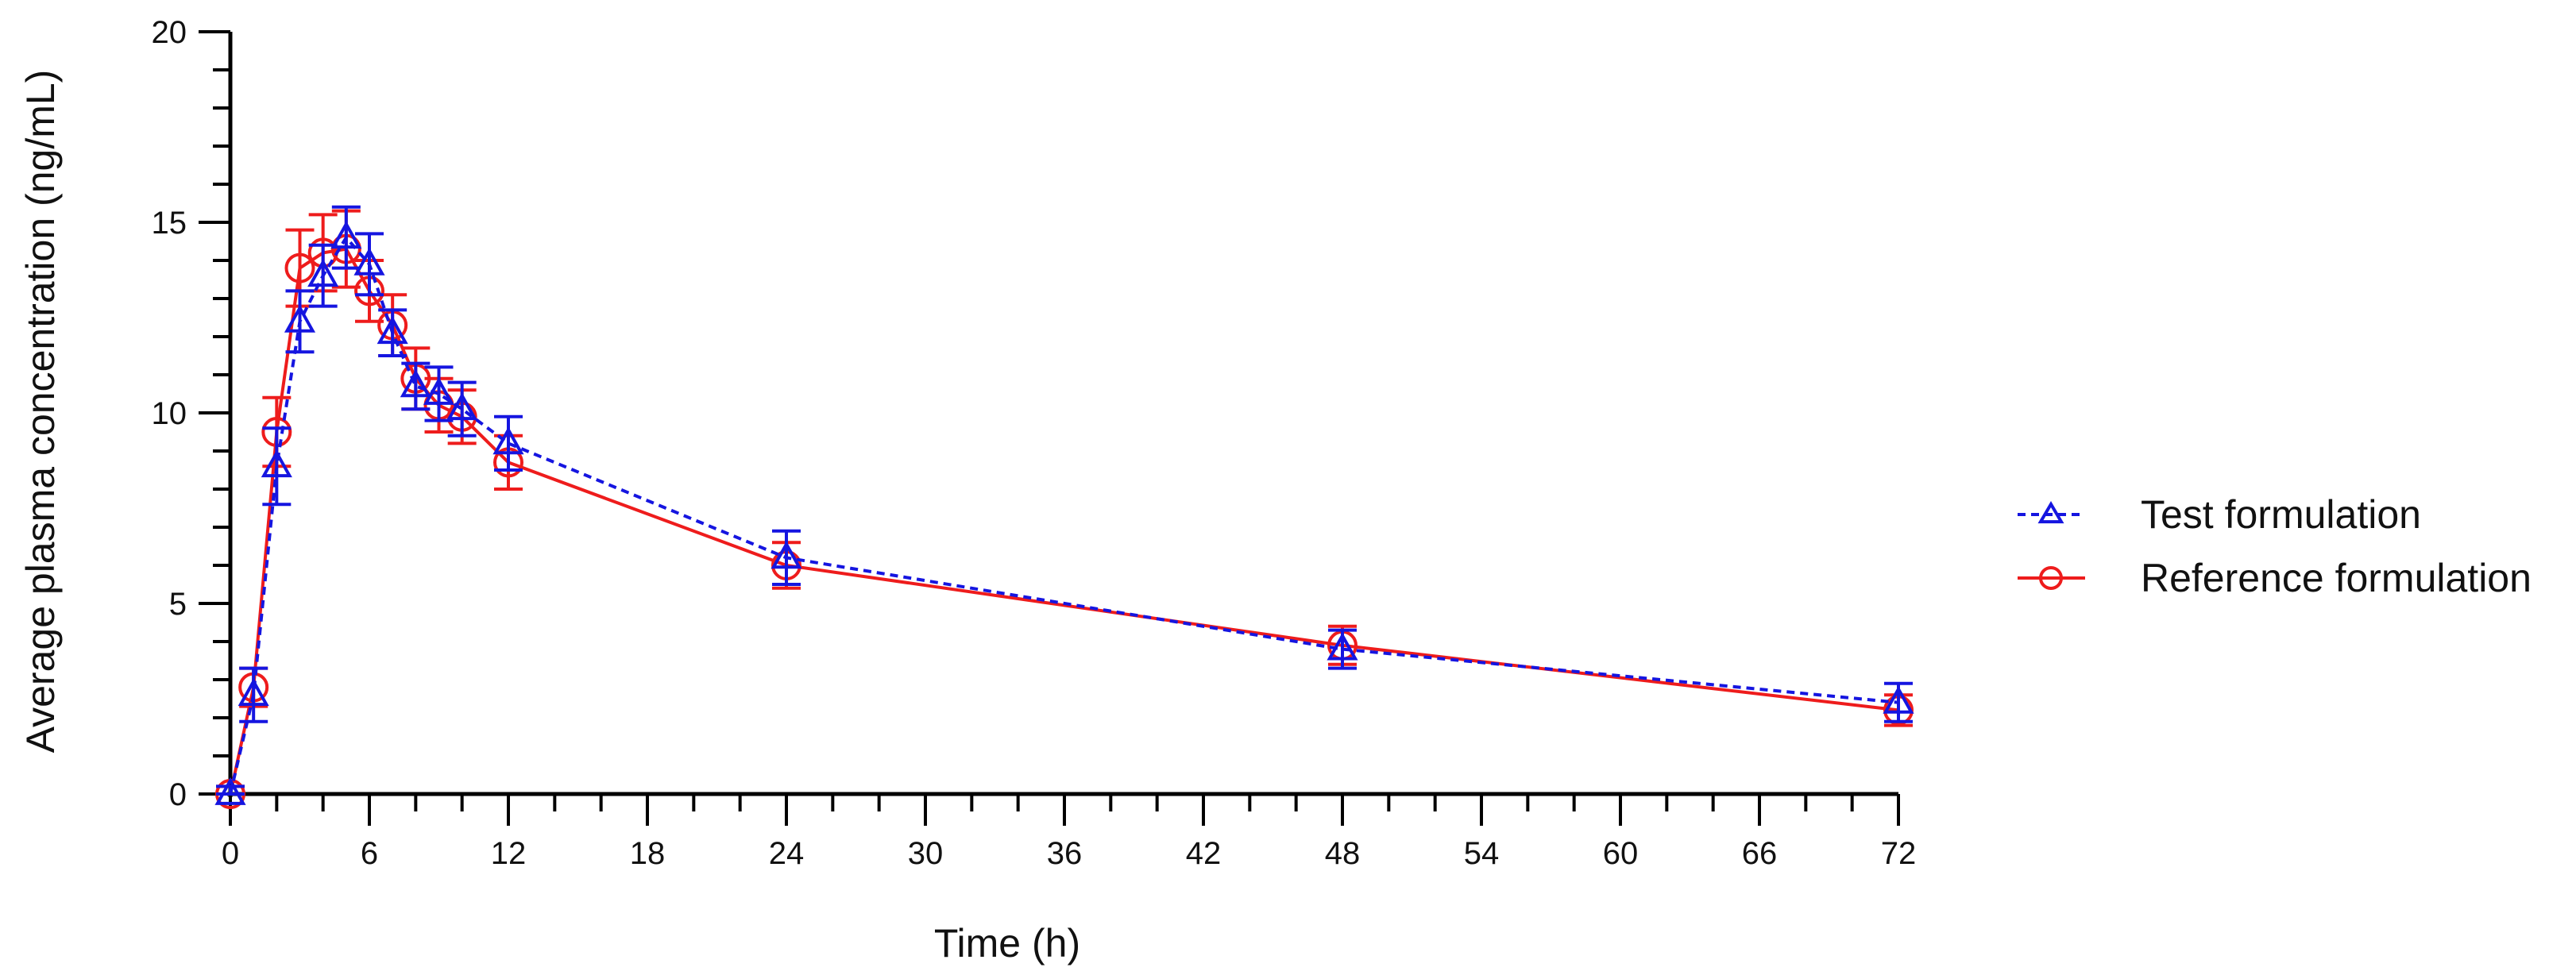 This screenshot has height=979, width=2576. Describe the element at coordinates (178, 794) in the screenshot. I see `y-tick-label: 0` at that location.